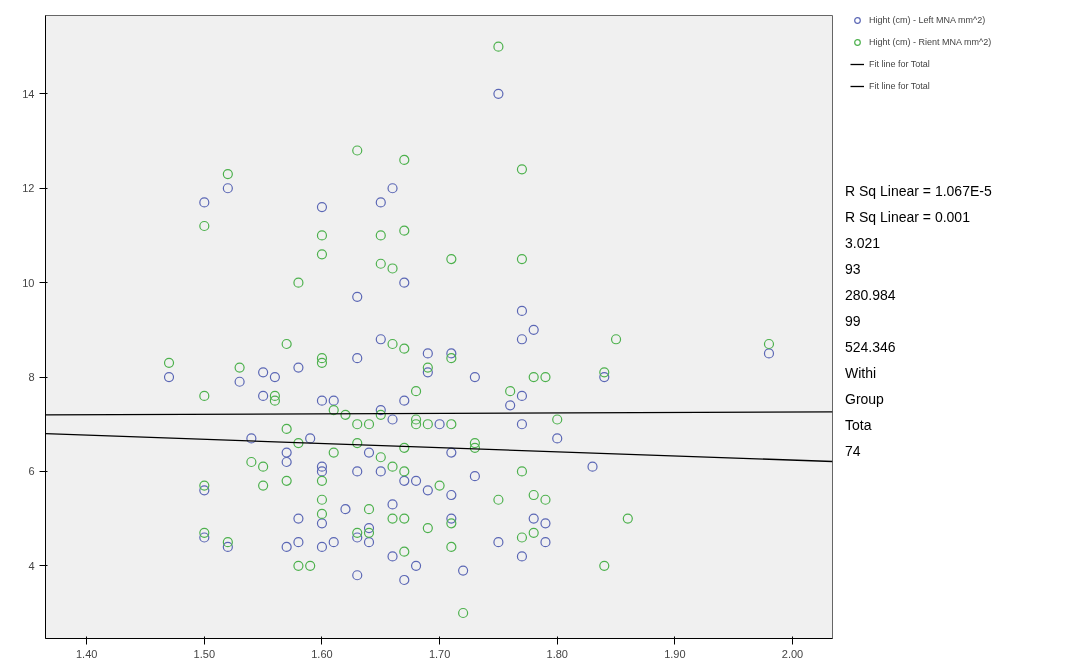  What do you see at coordinates (861, 373) in the screenshot?
I see `text: Withi` at bounding box center [861, 373].